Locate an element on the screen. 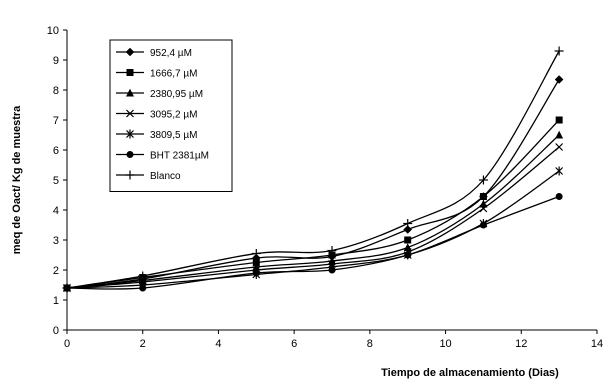 This screenshot has width=607, height=387. legend-item: 1666,7 µM is located at coordinates (156, 74).